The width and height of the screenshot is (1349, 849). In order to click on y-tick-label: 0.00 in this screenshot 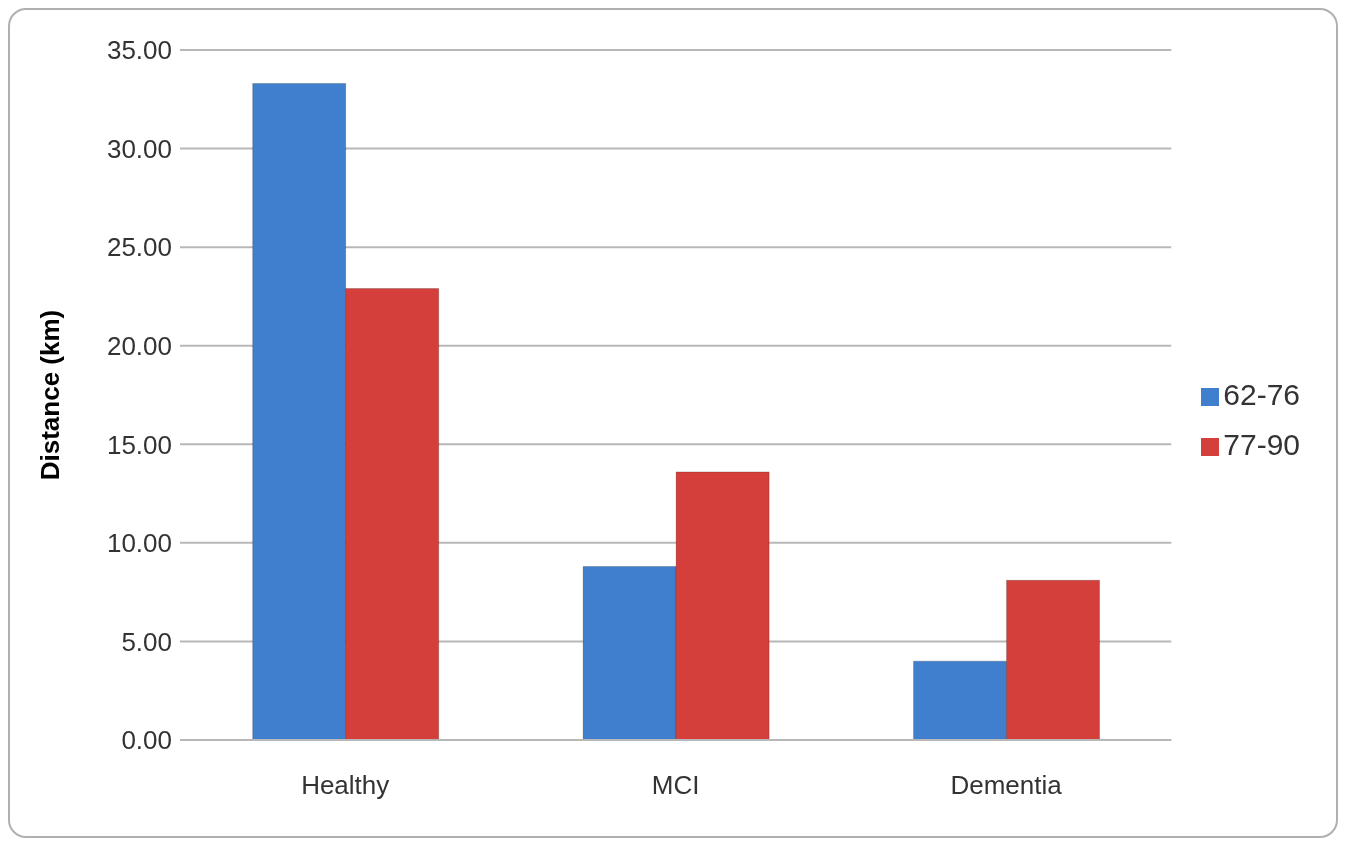, I will do `click(146, 740)`.